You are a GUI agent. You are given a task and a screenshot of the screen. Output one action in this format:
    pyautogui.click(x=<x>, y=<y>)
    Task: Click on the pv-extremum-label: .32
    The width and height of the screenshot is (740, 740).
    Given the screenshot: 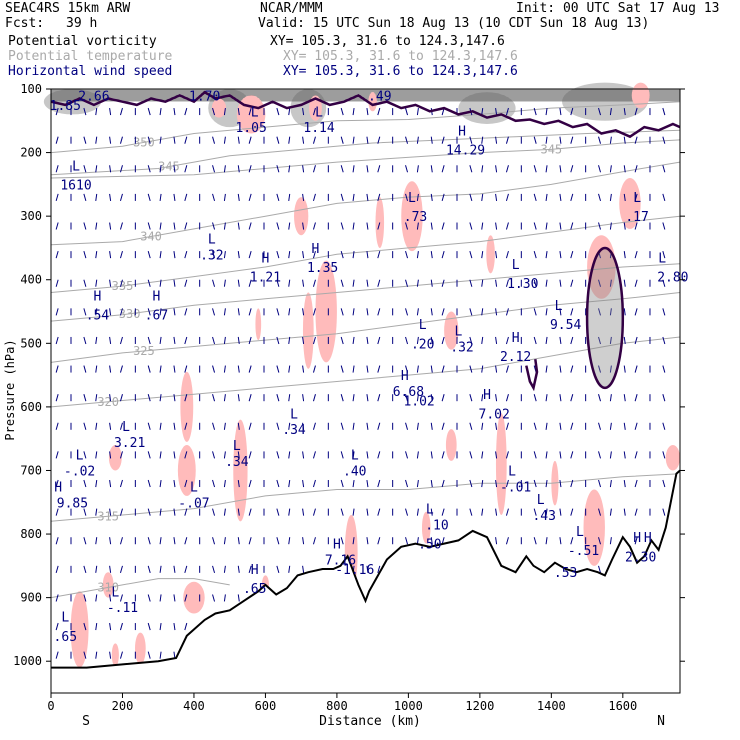 What is the action you would take?
    pyautogui.click(x=211, y=255)
    